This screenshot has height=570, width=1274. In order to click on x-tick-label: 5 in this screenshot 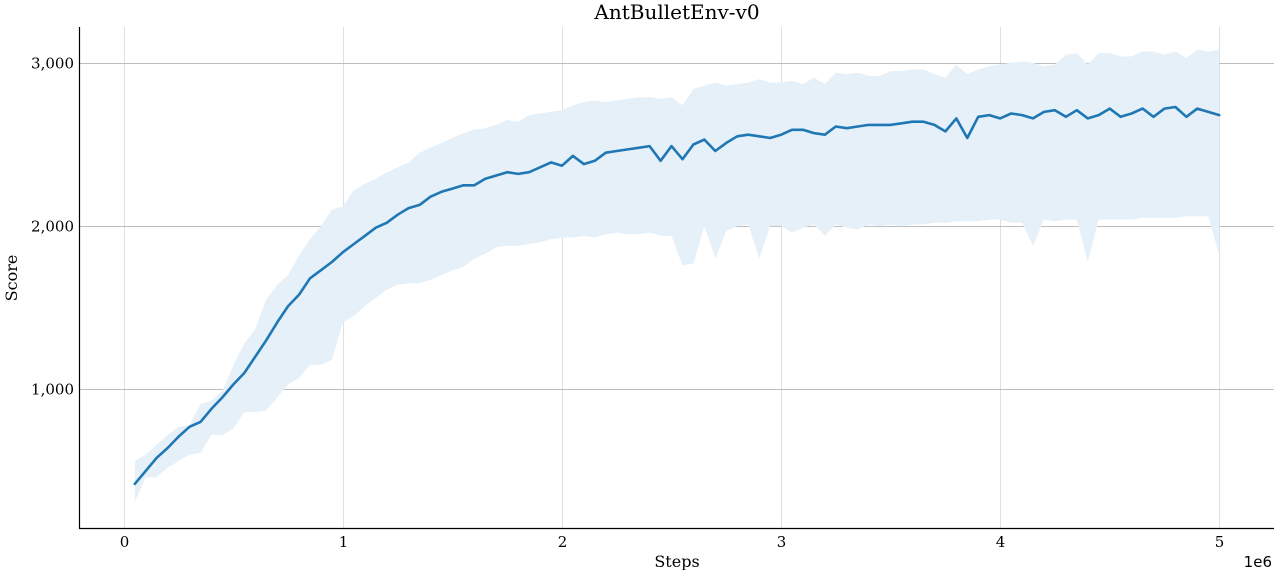, I will do `click(1220, 542)`.